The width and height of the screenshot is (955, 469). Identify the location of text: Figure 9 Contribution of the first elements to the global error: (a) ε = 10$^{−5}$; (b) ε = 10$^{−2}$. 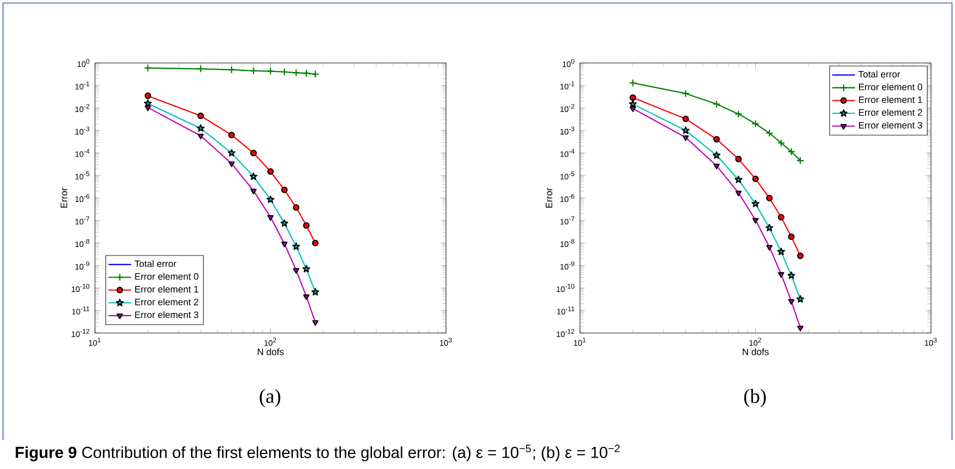
(318, 453).